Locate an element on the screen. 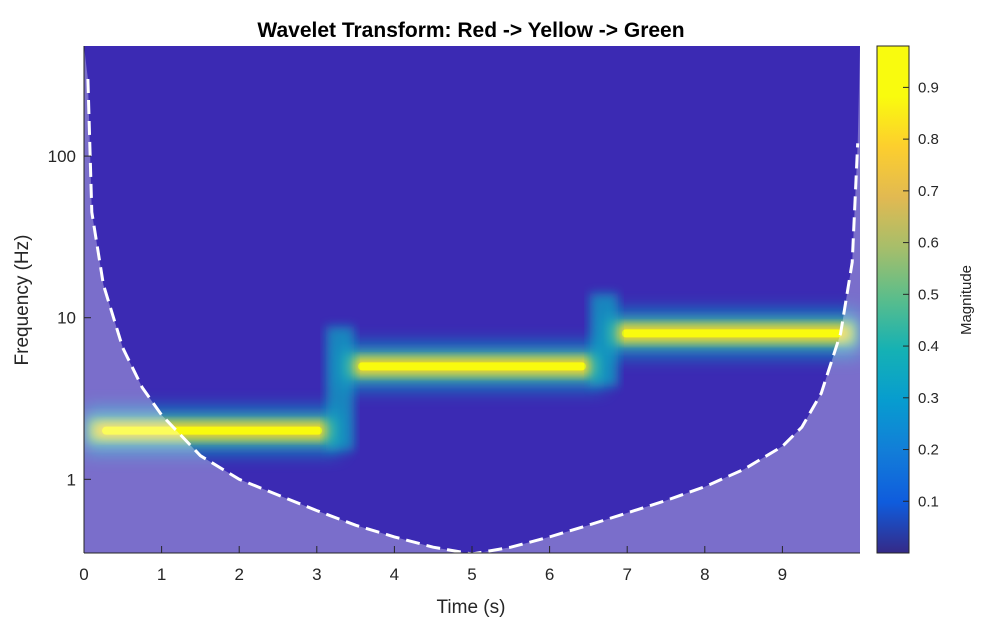 Image resolution: width=993 pixels, height=625 pixels. colorbar-tick-label: 0.2 is located at coordinates (928, 450).